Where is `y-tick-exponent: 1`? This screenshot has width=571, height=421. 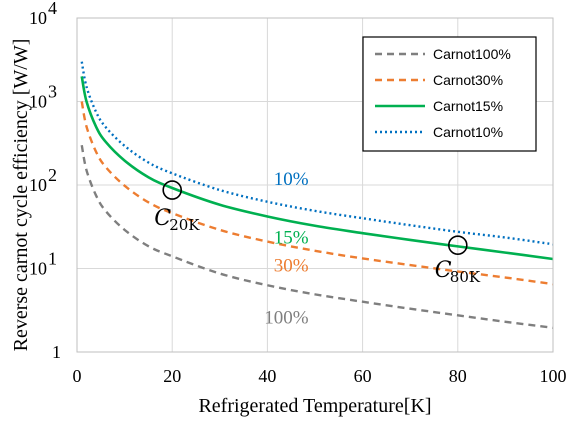 y-tick-exponent: 1 is located at coordinates (52, 259).